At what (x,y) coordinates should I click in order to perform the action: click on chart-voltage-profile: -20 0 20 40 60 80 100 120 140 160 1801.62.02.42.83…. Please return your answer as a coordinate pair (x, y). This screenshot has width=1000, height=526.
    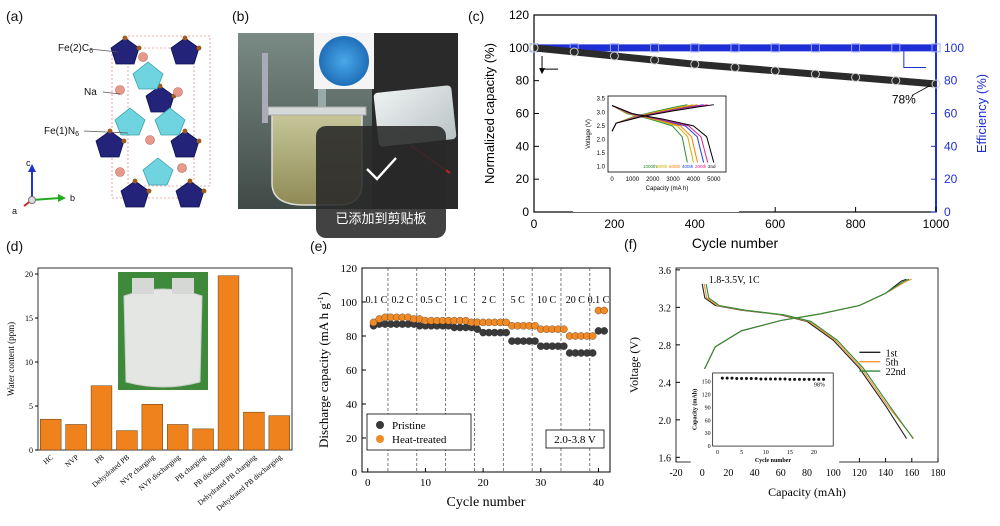
    Looking at the image, I should click on (786, 382).